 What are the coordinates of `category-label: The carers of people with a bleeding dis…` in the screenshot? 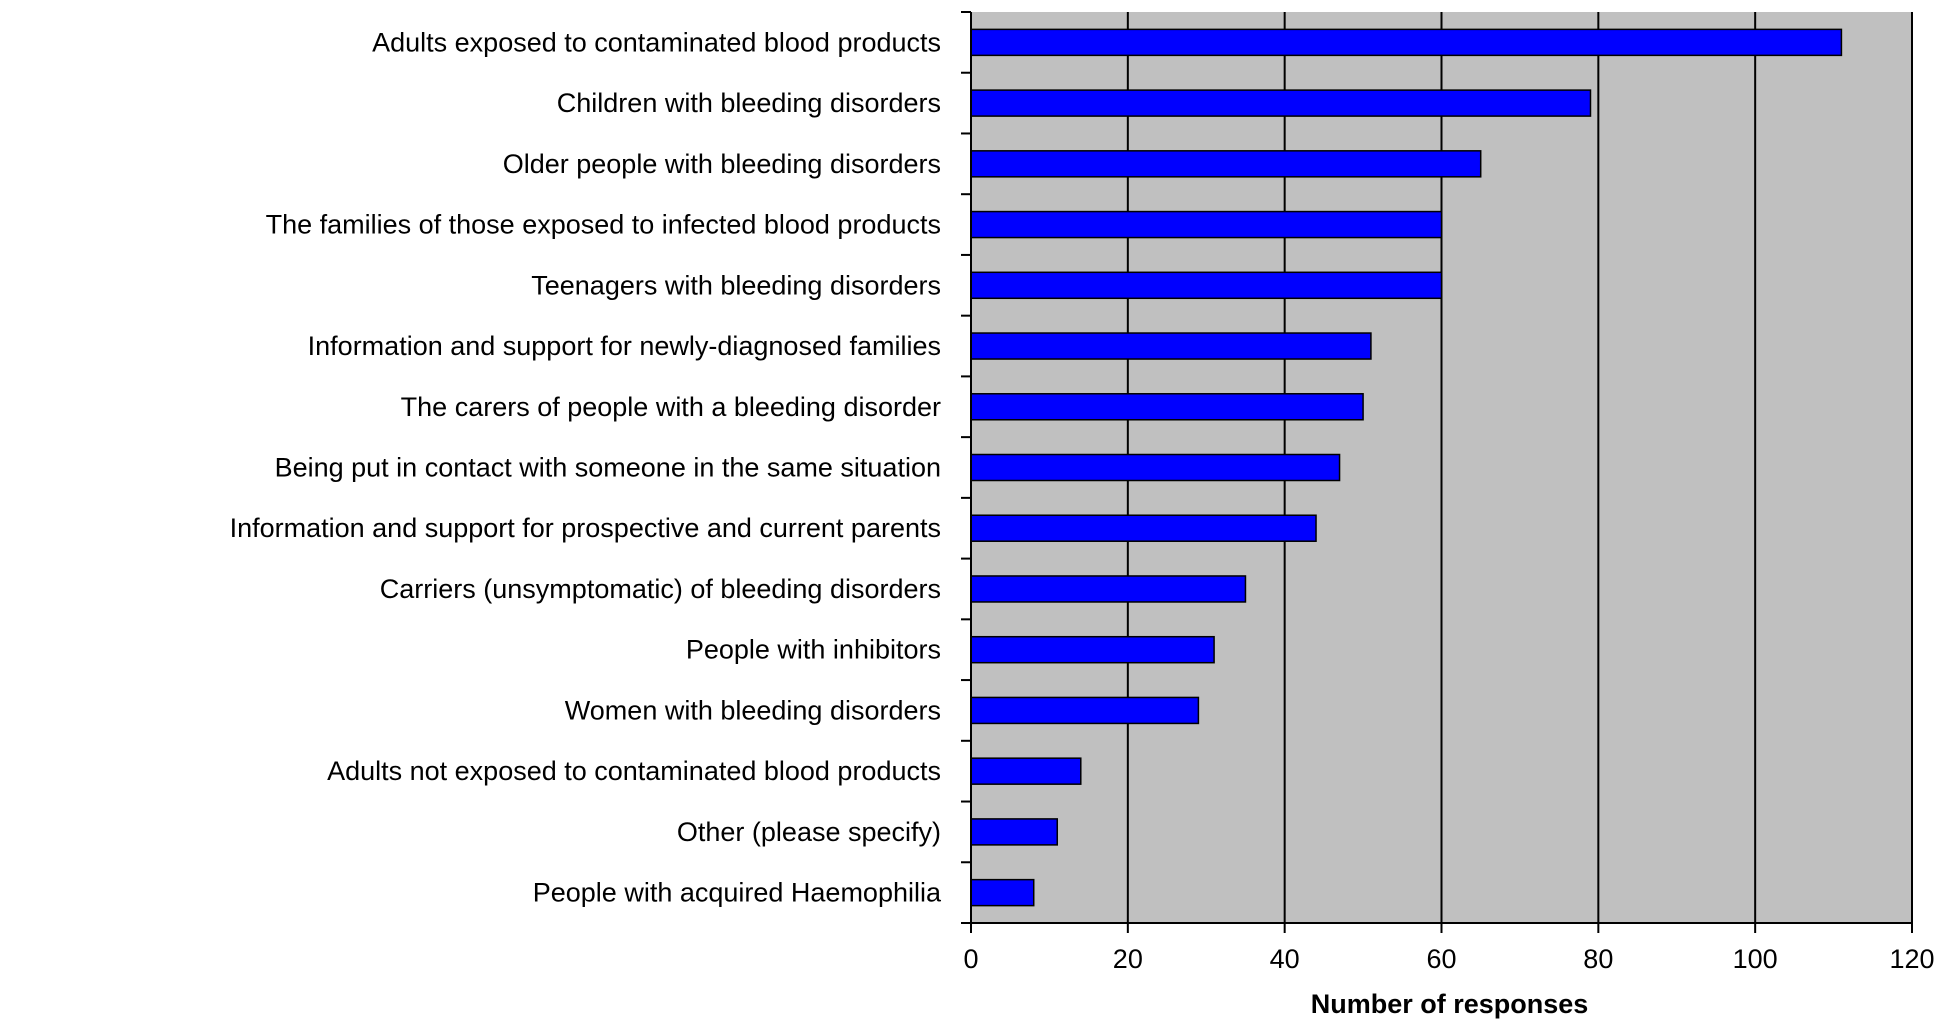 It's located at (671, 407).